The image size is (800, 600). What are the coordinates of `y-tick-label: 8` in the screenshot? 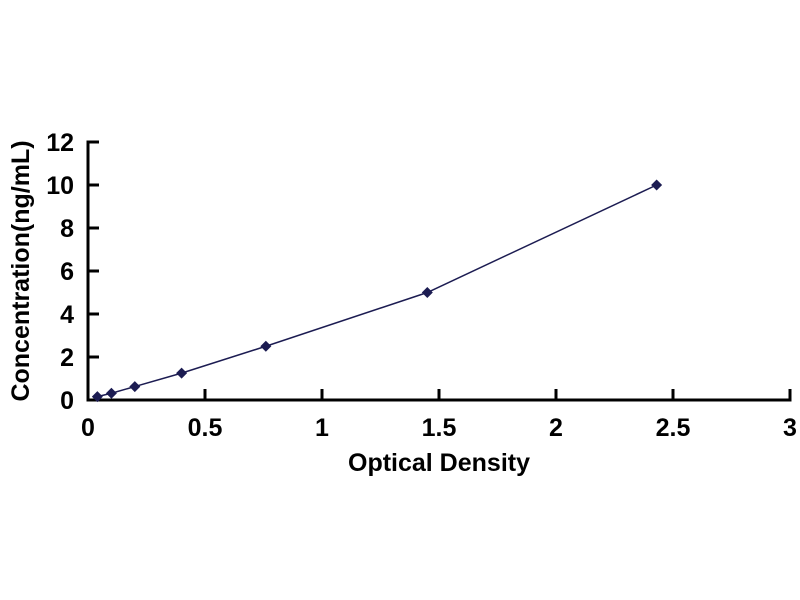 It's located at (67, 229).